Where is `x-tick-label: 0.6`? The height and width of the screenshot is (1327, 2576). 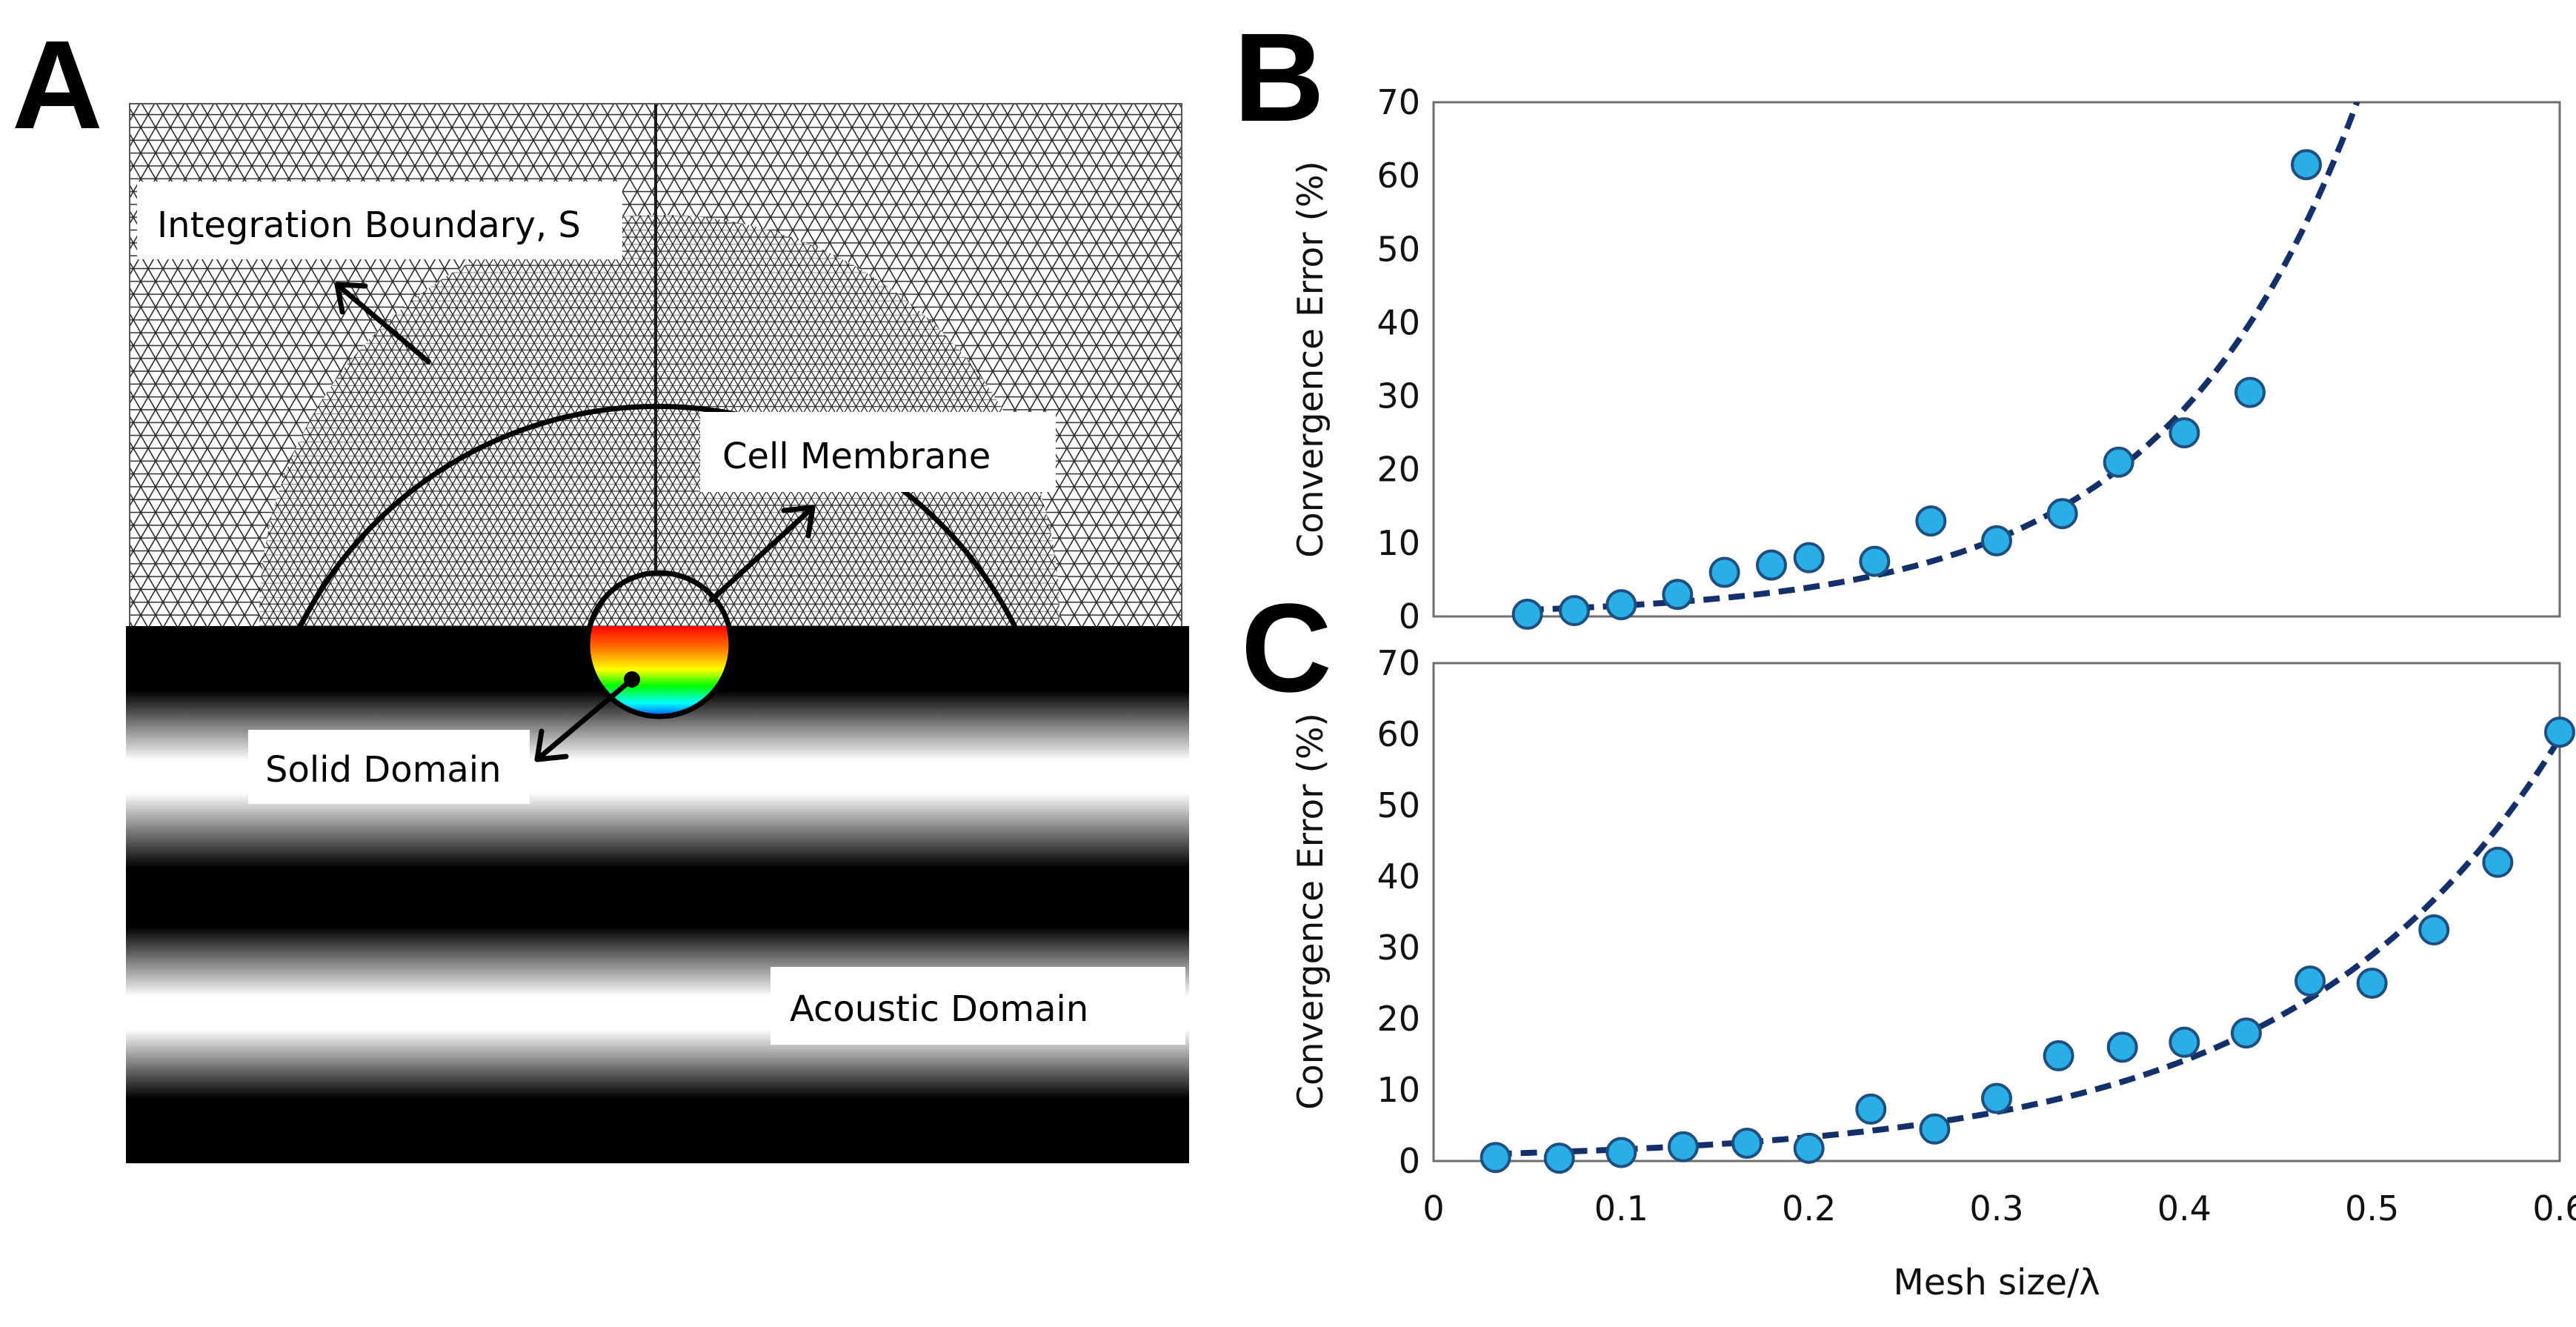
x-tick-label: 0.6 is located at coordinates (2554, 1208).